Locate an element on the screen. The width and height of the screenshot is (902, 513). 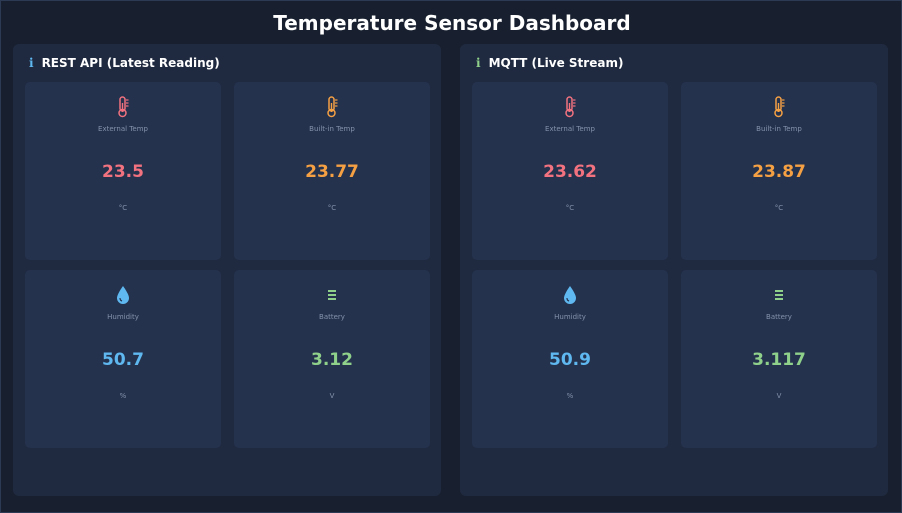
sensor-value: 3.12 is located at coordinates (332, 360).